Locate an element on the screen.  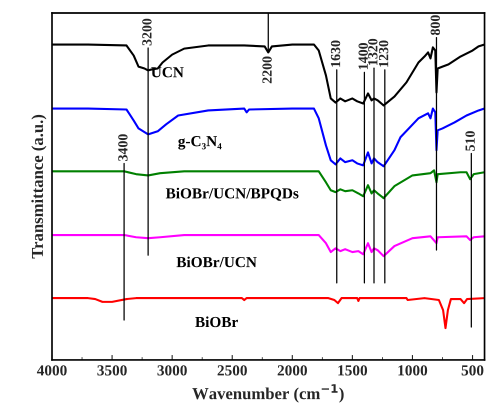
ref-line-label: 800 is located at coordinates (435, 25).